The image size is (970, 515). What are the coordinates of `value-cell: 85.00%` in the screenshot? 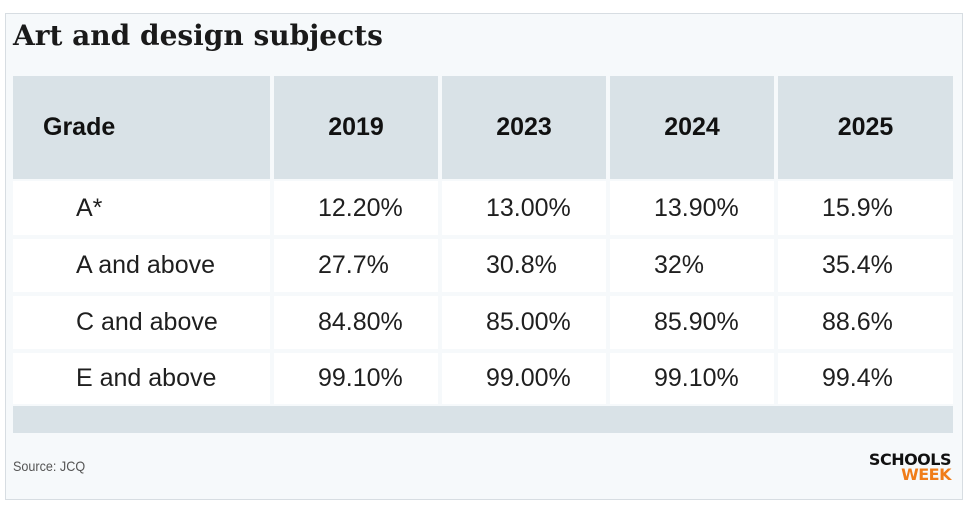 It's located at (523, 323).